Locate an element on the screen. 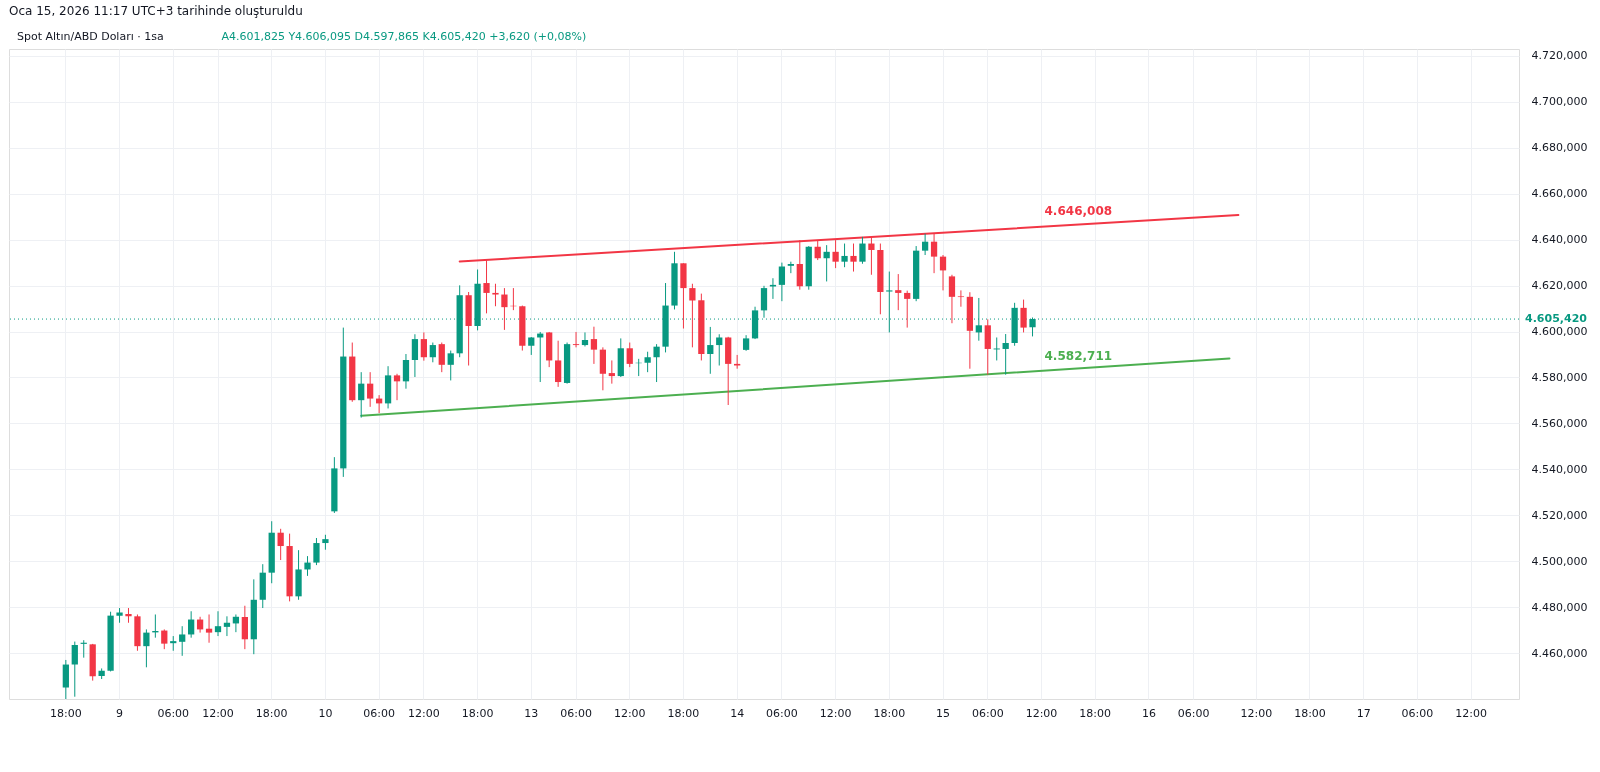 The width and height of the screenshot is (1600, 772). chart-title: Spot Altın/ABD Doları · 1sa is located at coordinates (90, 36).